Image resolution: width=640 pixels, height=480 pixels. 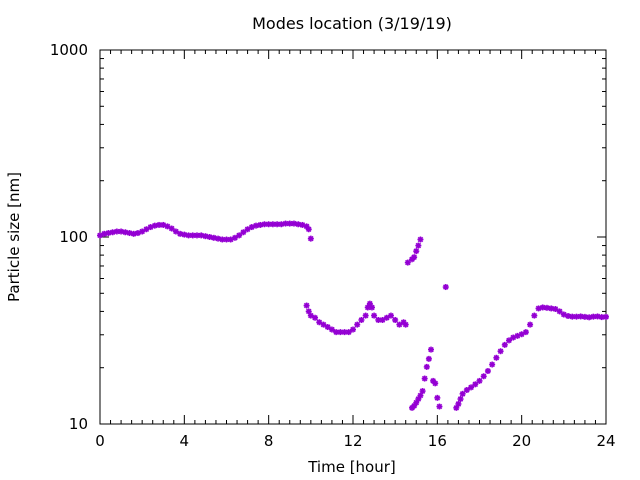 I want to click on x-tick-label: 16, so click(x=437, y=441).